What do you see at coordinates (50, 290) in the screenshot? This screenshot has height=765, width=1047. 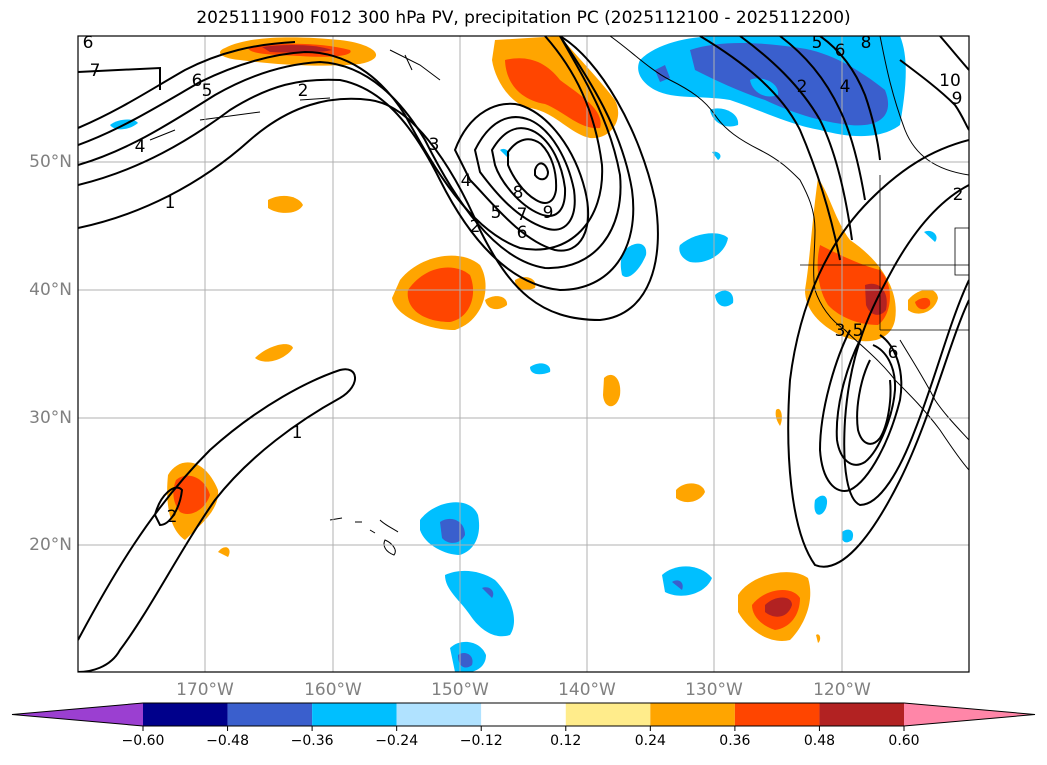 I see `lat-label-40n: 40°N` at bounding box center [50, 290].